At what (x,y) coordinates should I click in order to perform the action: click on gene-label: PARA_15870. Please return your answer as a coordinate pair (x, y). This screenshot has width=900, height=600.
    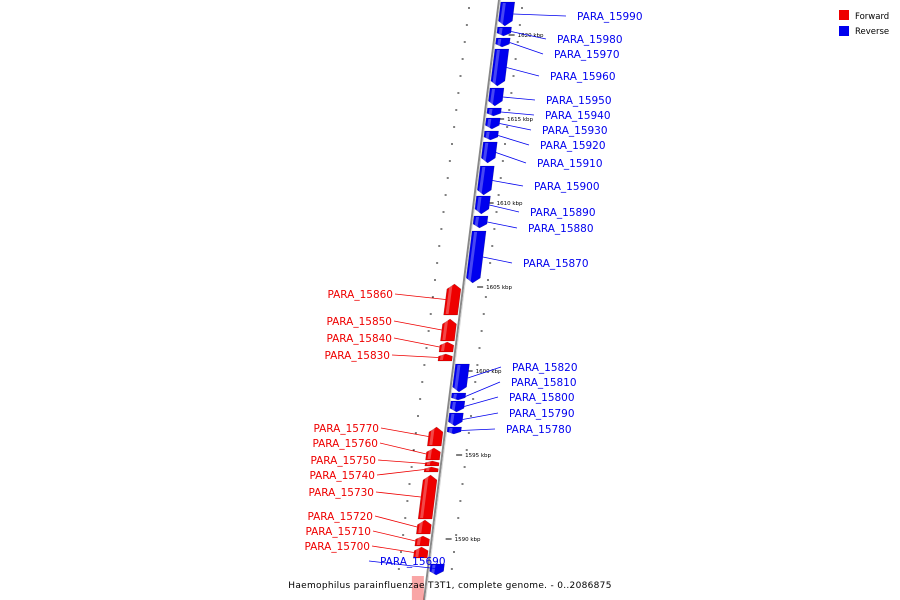
    Looking at the image, I should click on (556, 264).